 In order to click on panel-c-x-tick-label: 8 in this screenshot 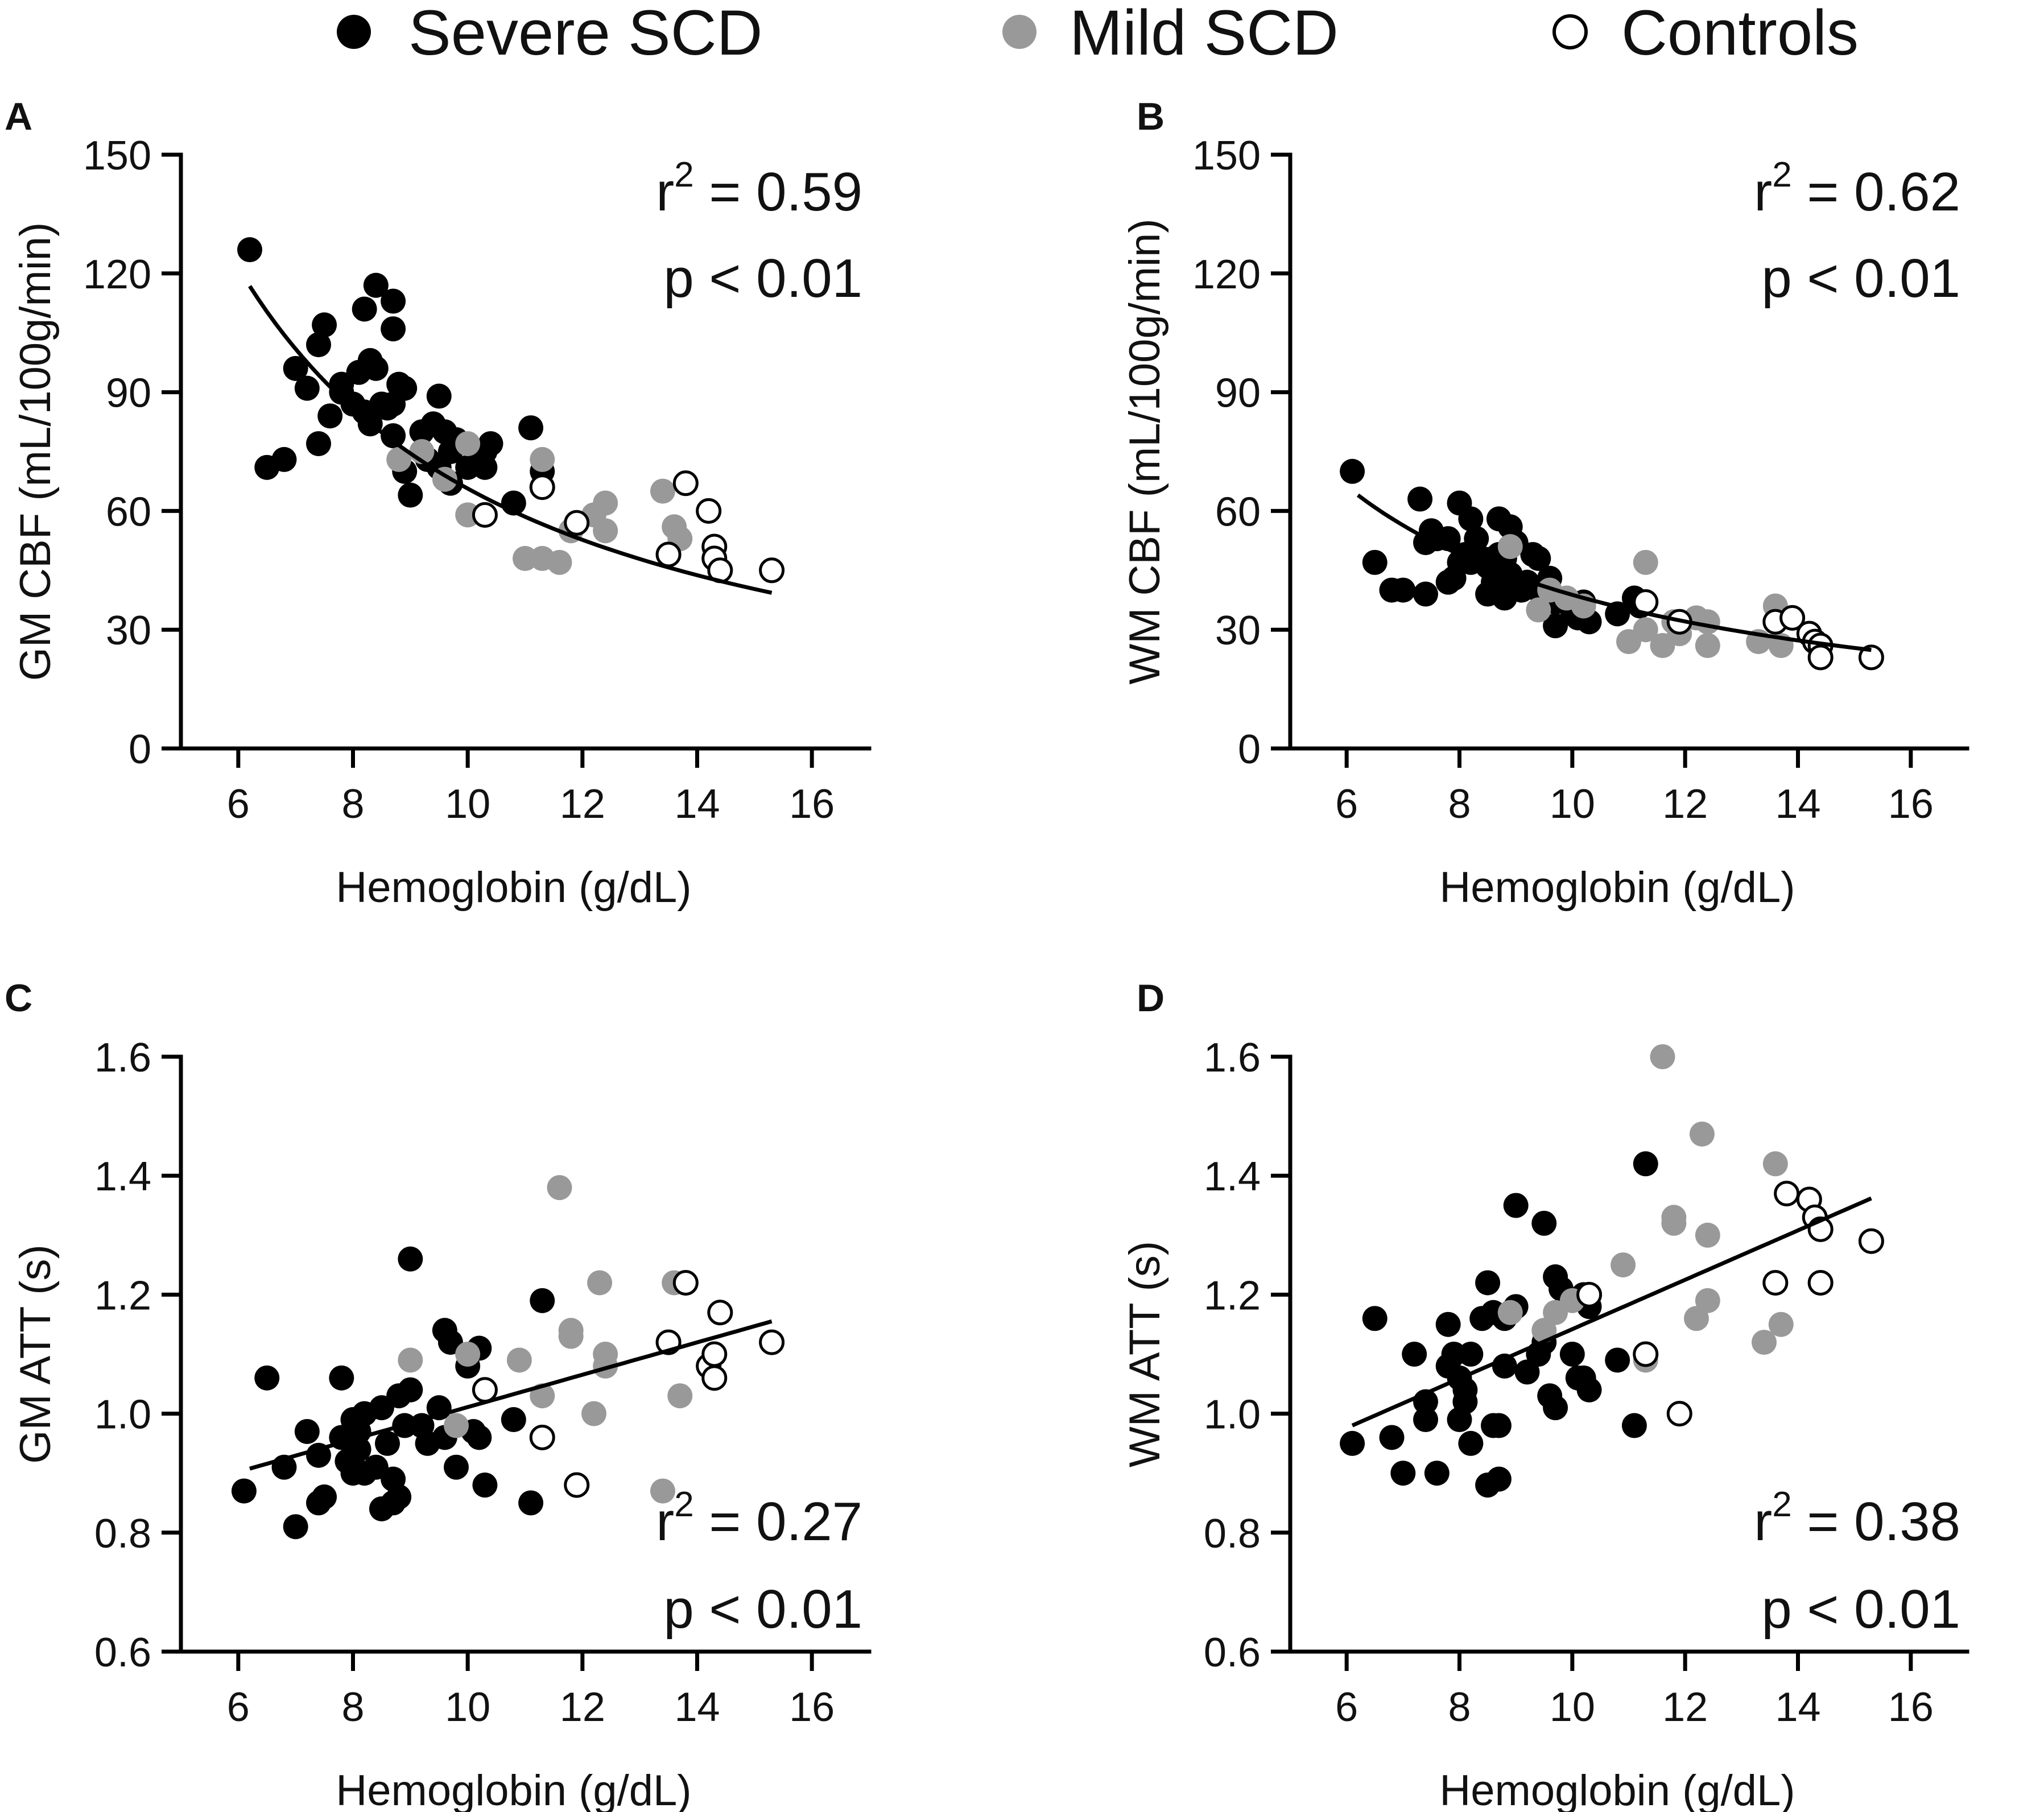, I will do `click(352, 1707)`.